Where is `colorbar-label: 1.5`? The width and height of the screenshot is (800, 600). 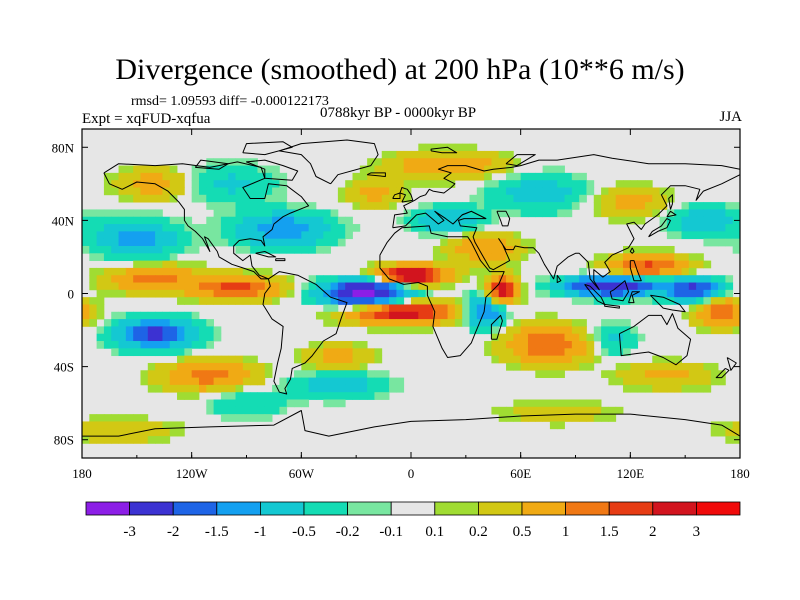 colorbar-label: 1.5 is located at coordinates (609, 532).